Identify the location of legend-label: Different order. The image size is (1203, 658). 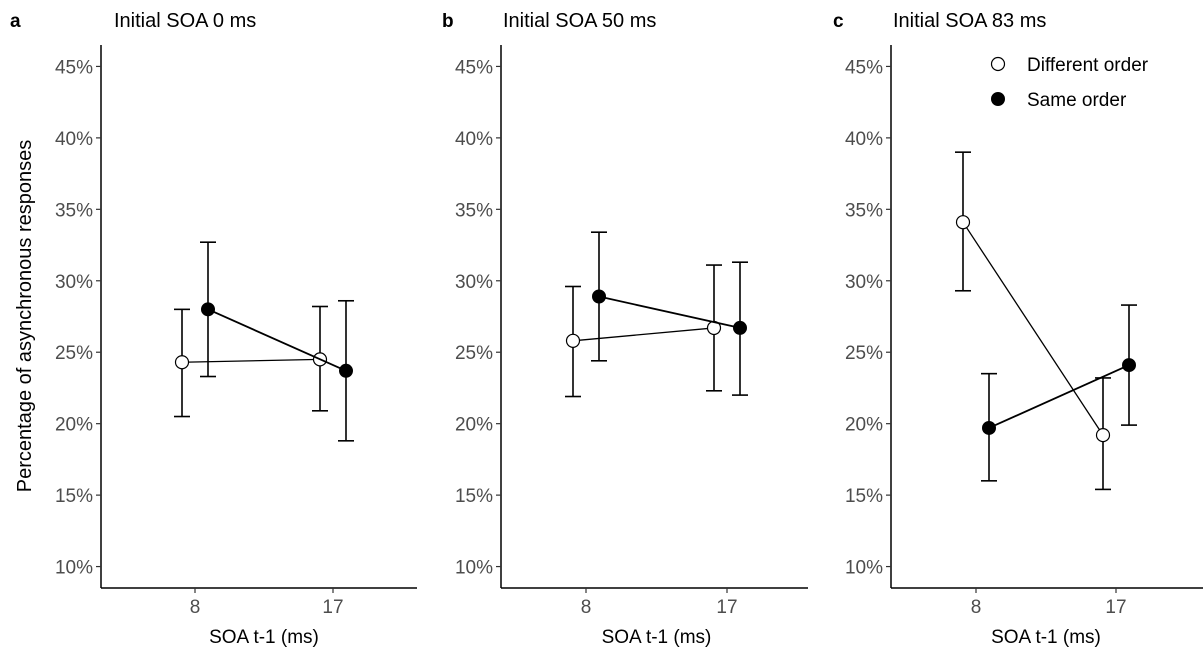
(1088, 65).